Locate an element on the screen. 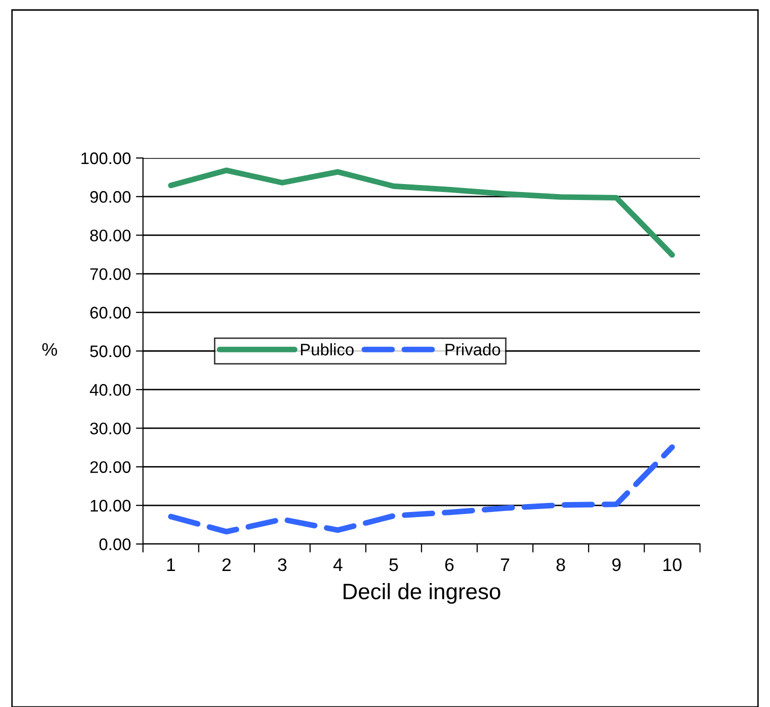 Image resolution: width=770 pixels, height=707 pixels. y-tick-label: 0.00 is located at coordinates (115, 544).